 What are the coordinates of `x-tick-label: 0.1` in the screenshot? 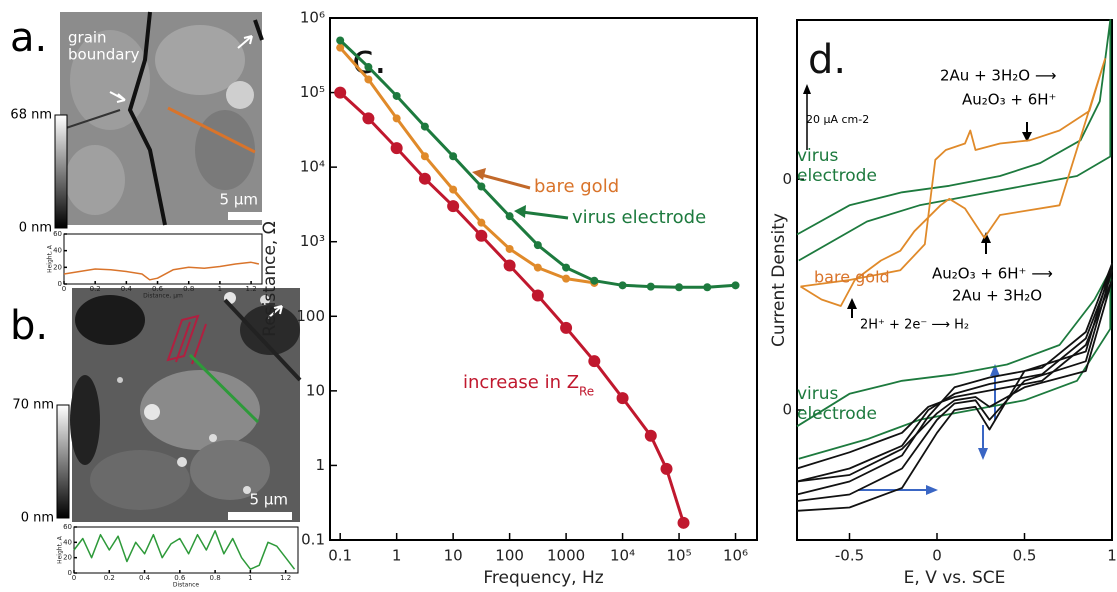 It's located at (340, 556).